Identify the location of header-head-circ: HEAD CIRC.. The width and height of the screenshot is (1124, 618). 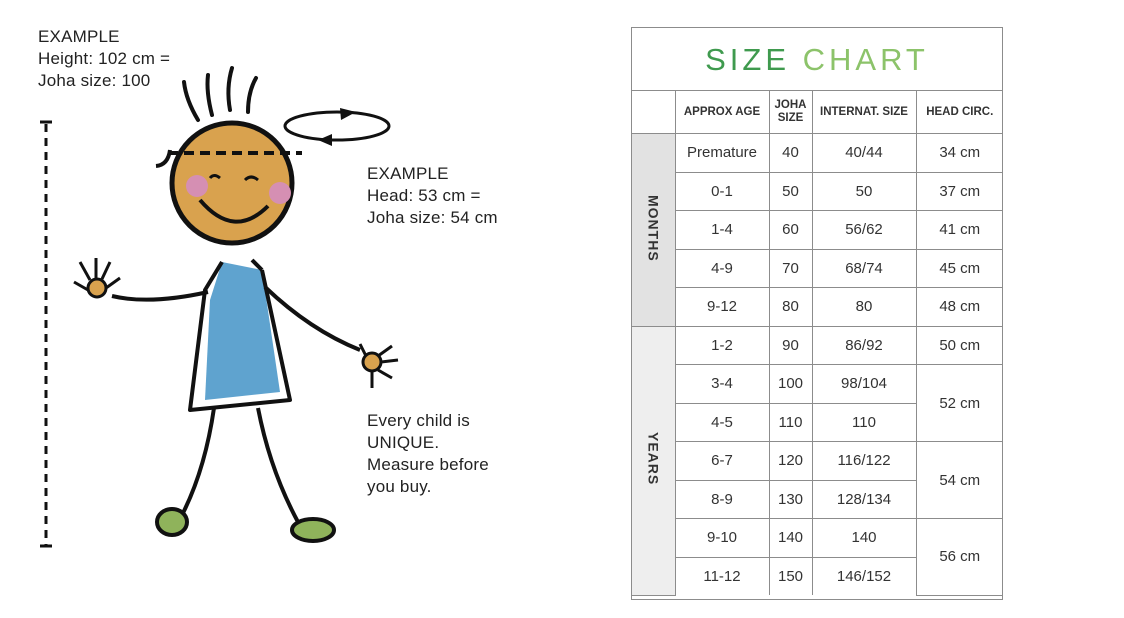
(959, 112).